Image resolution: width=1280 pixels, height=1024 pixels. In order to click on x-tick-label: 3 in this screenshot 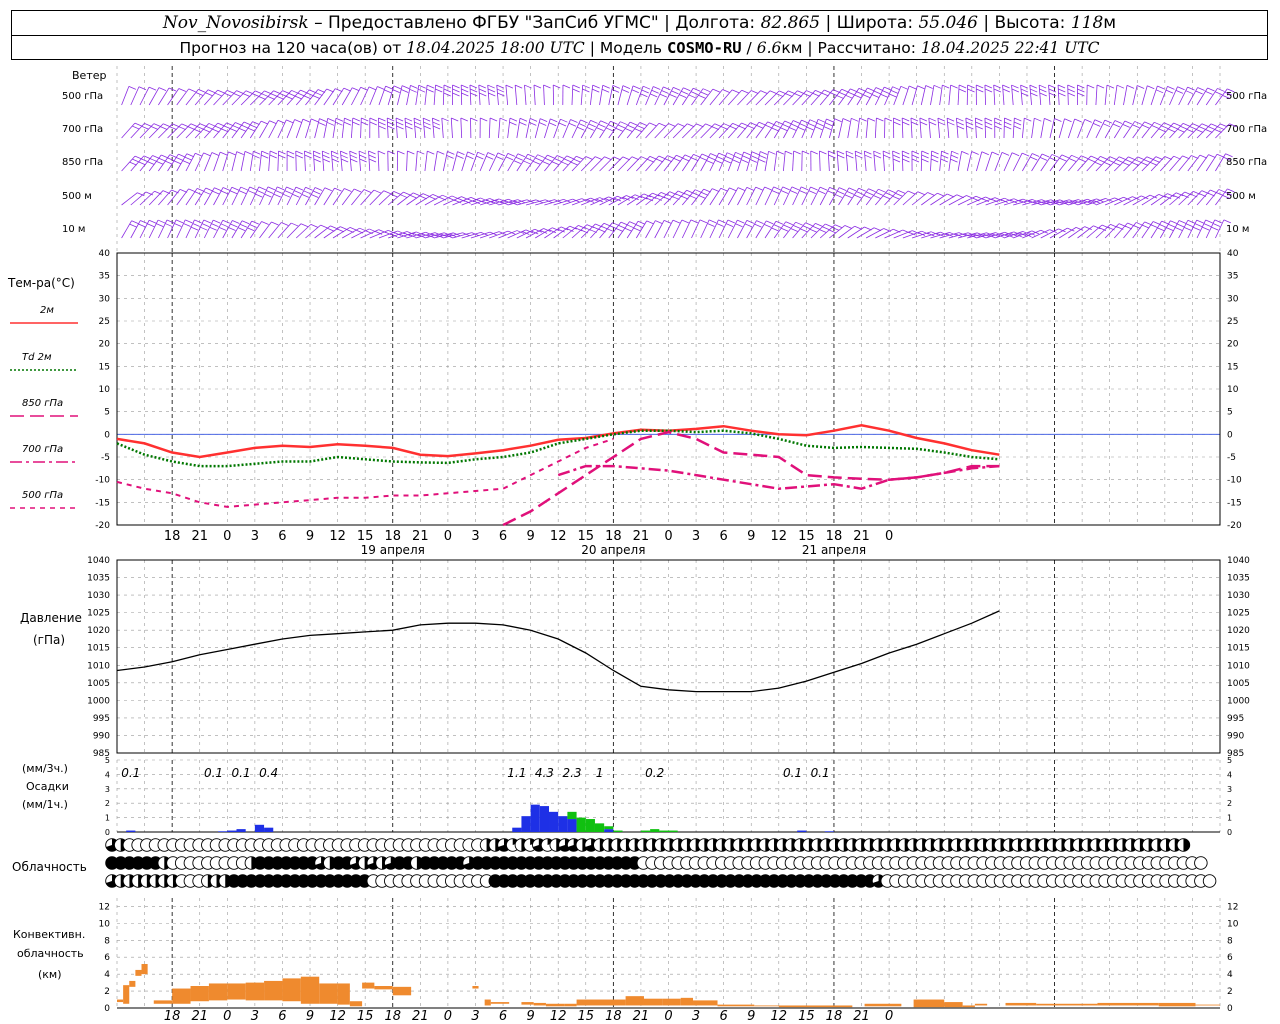, I will do `click(696, 536)`.